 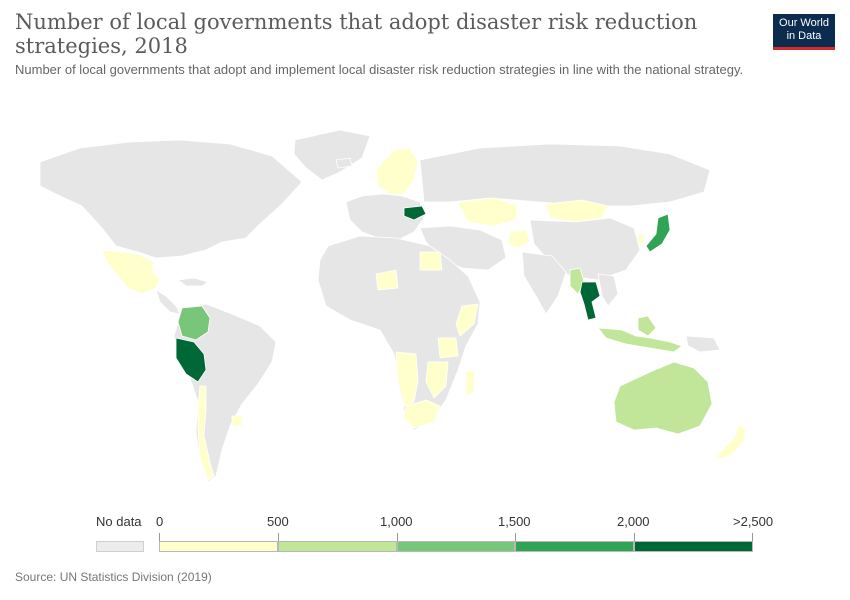 I want to click on indonesia, so click(x=640, y=340).